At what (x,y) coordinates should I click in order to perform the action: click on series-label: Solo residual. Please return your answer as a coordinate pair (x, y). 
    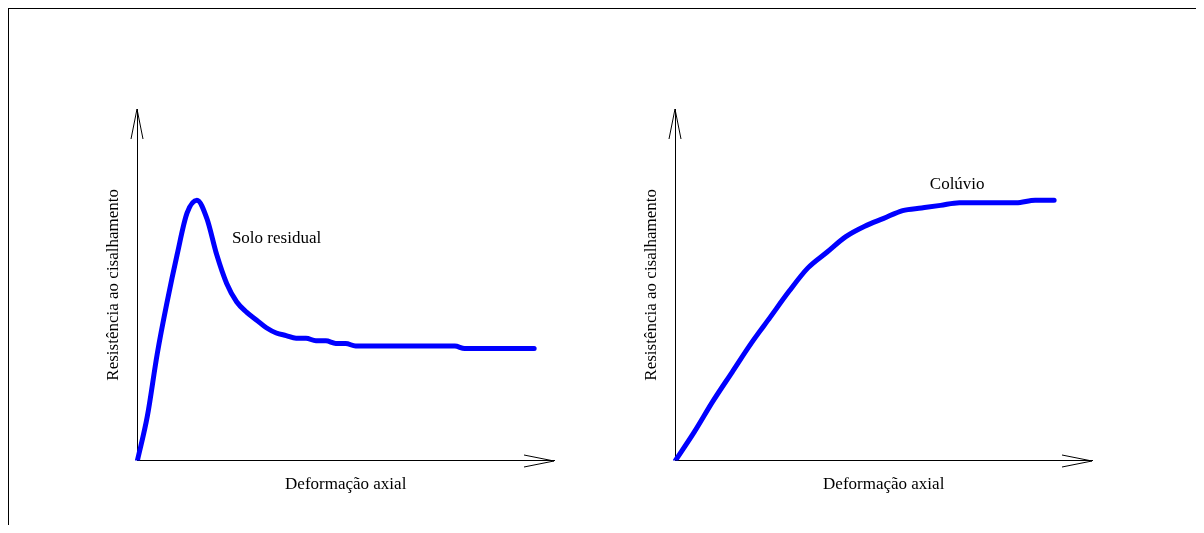
    Looking at the image, I should click on (276, 237).